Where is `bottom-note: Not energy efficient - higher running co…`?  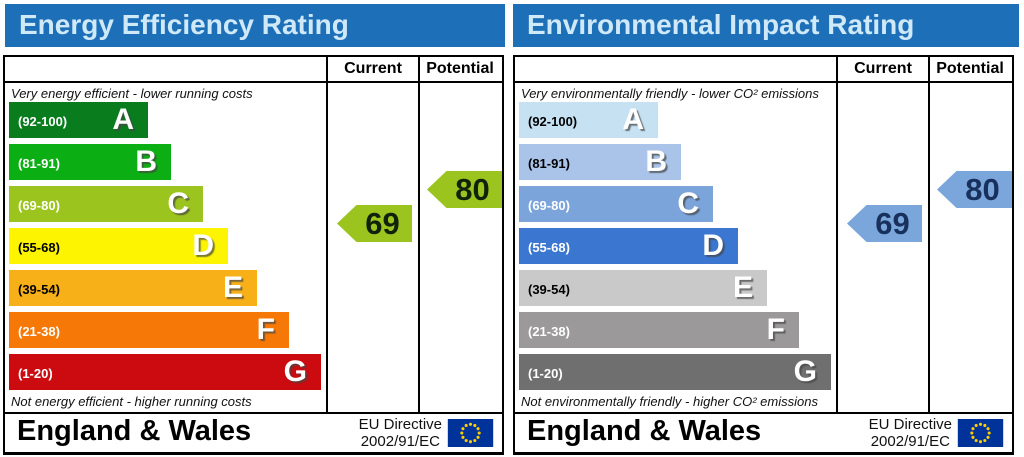
bottom-note: Not energy efficient - higher running co… is located at coordinates (131, 401).